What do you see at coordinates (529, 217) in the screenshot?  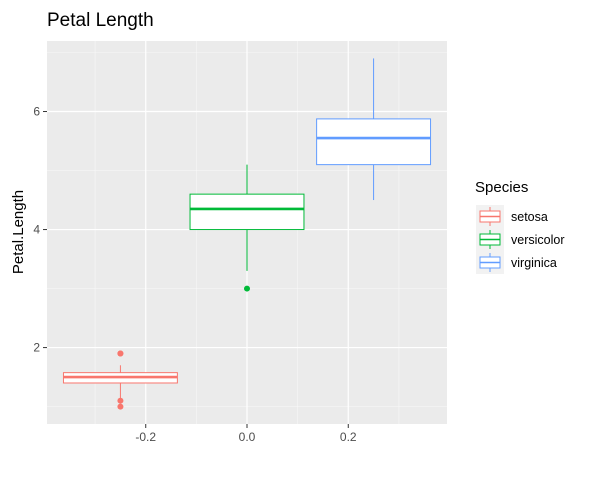 I see `legend-label: setosa` at bounding box center [529, 217].